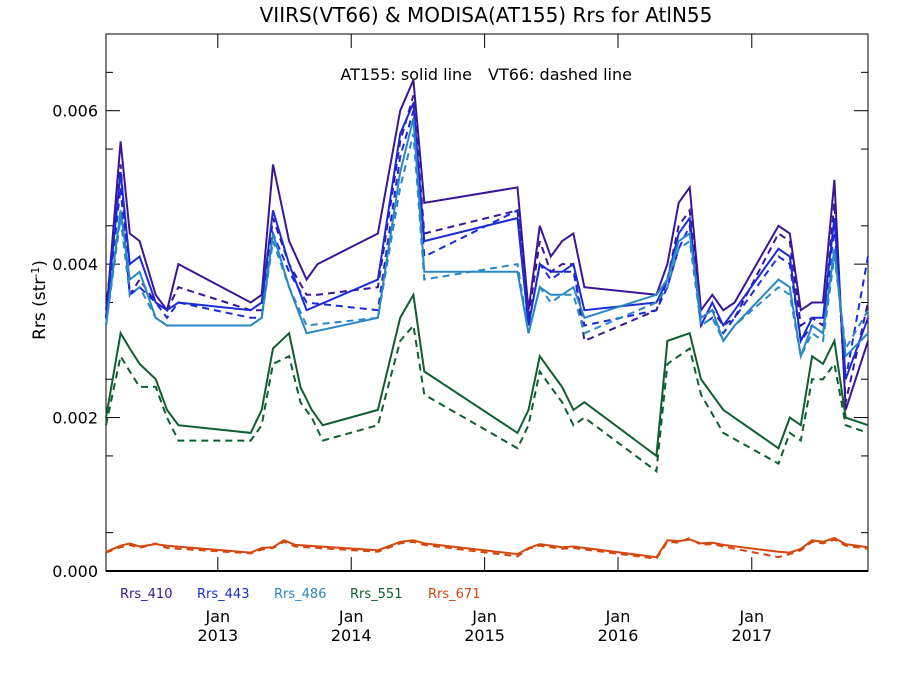 Image resolution: width=900 pixels, height=675 pixels. I want to click on legend-entry-Rrs_551: Rrs_551, so click(376, 594).